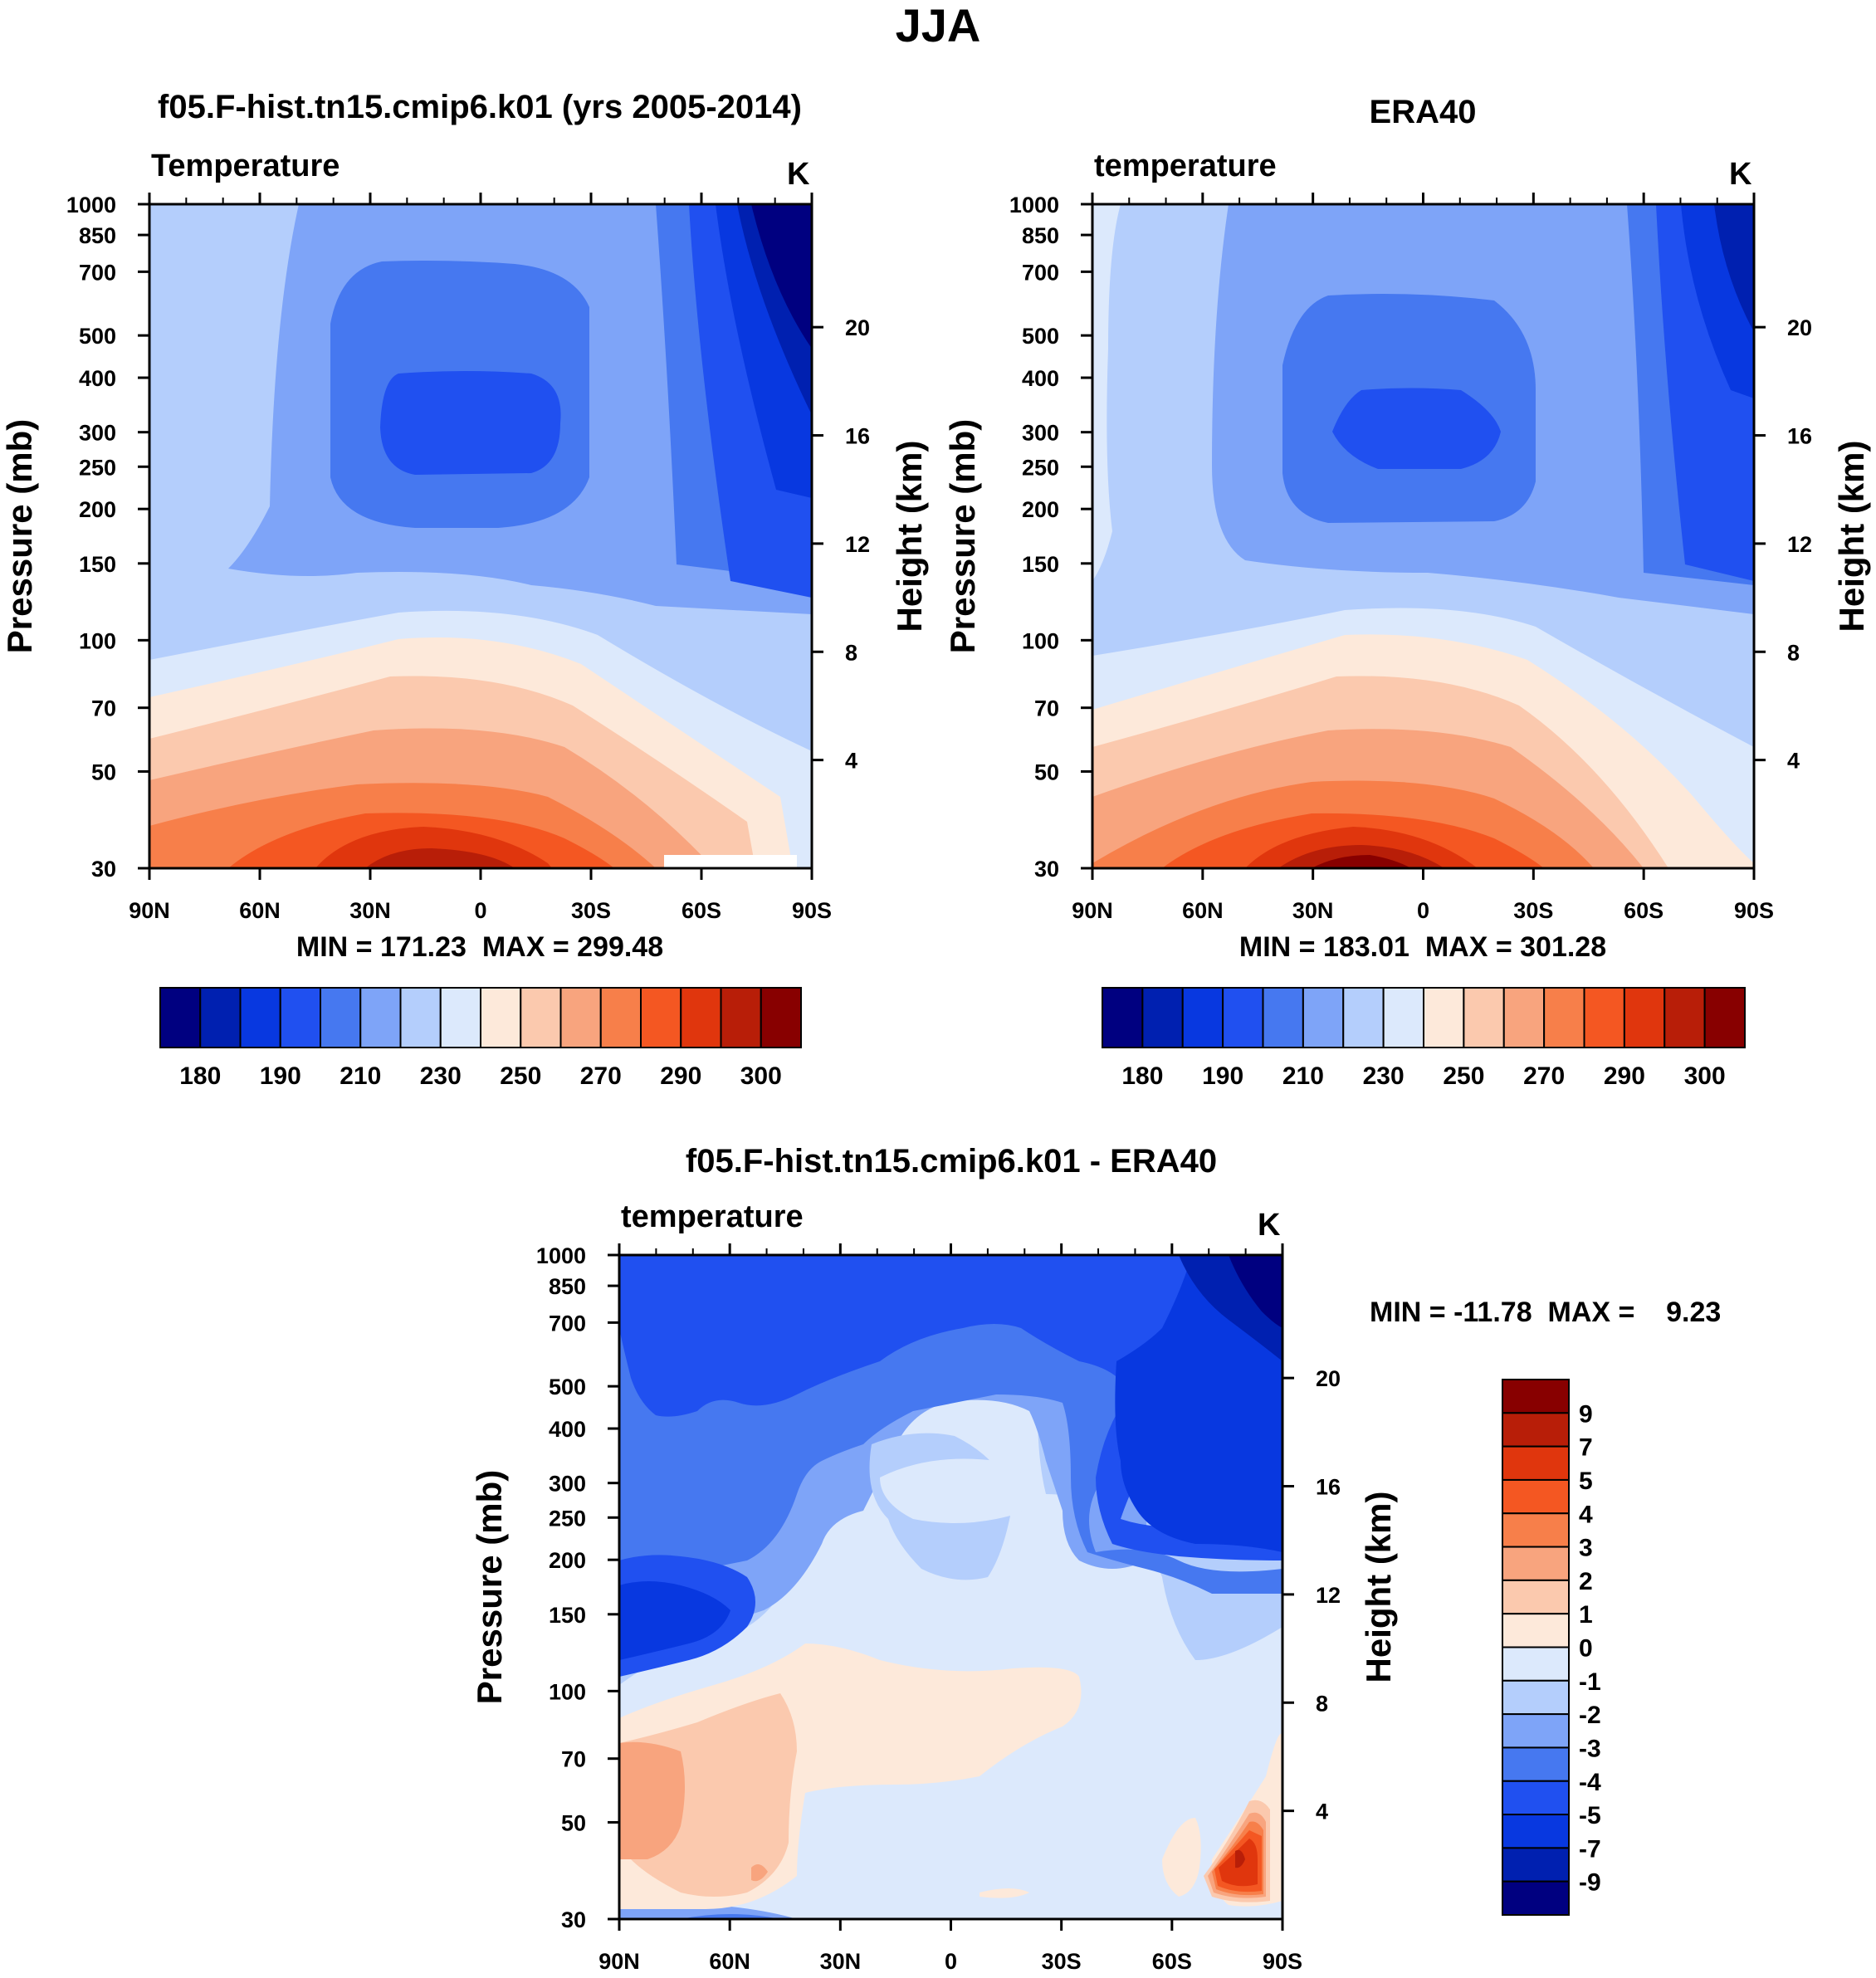 The height and width of the screenshot is (1978, 1876). Describe the element at coordinates (1270, 1226) in the screenshot. I see `units-label: K` at that location.